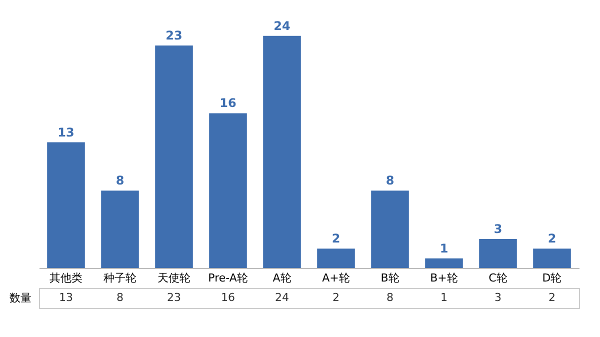  I want to click on data-label: 16, so click(228, 297).